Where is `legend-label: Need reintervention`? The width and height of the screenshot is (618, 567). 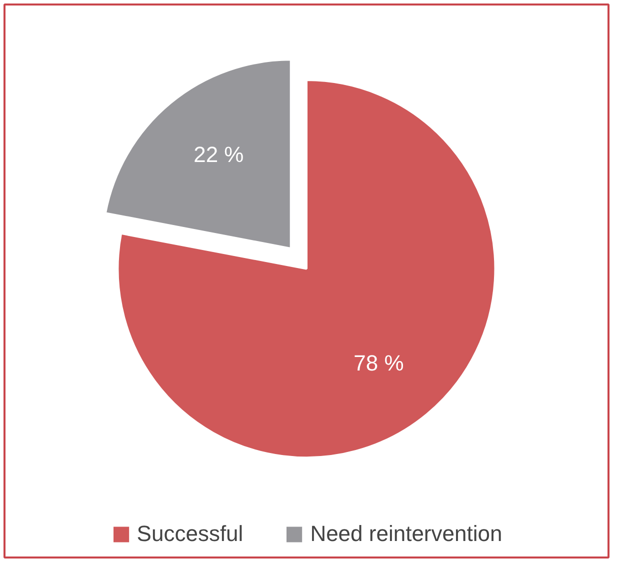 legend-label: Need reintervention is located at coordinates (406, 534).